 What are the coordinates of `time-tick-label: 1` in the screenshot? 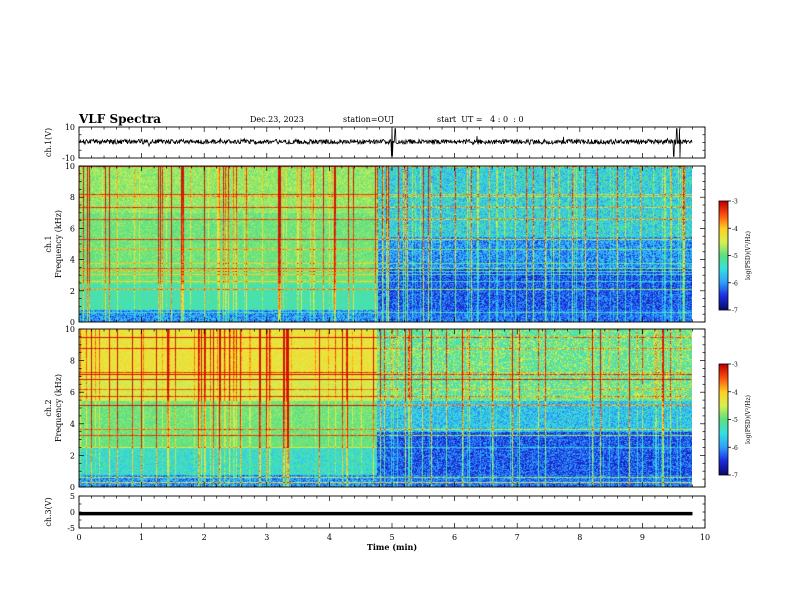 It's located at (141, 537).